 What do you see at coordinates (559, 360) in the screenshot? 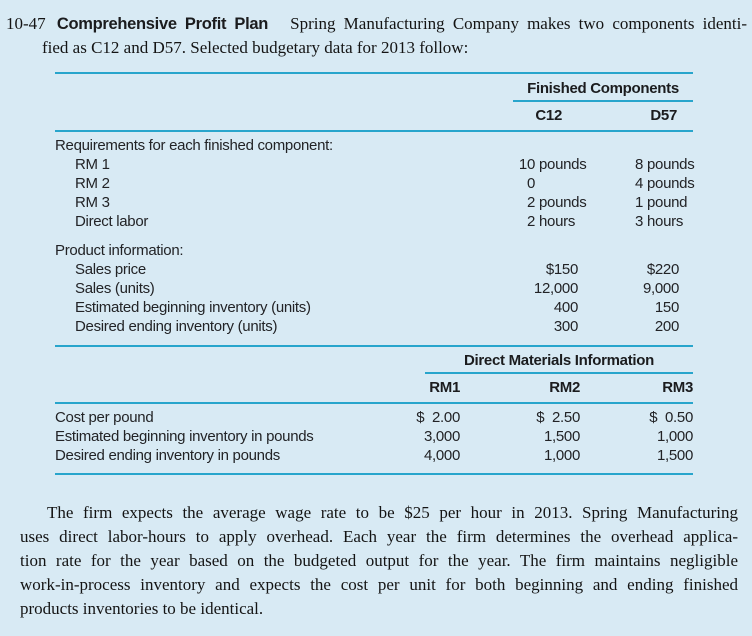
I see `direct-materials-header: Direct Materials Information` at bounding box center [559, 360].